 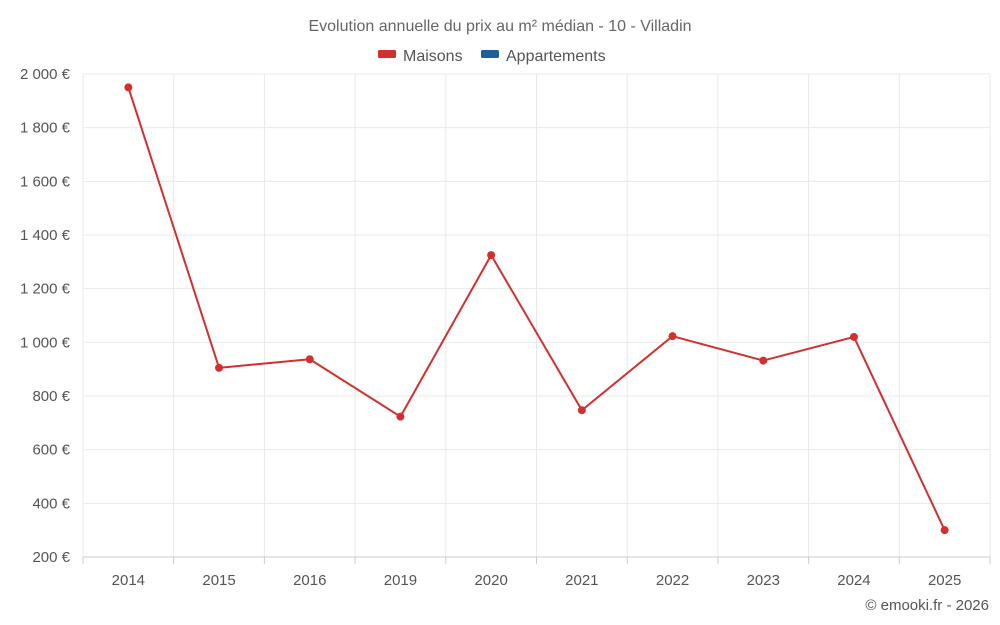 What do you see at coordinates (556, 56) in the screenshot?
I see `legend-label-appartements: Appartements` at bounding box center [556, 56].